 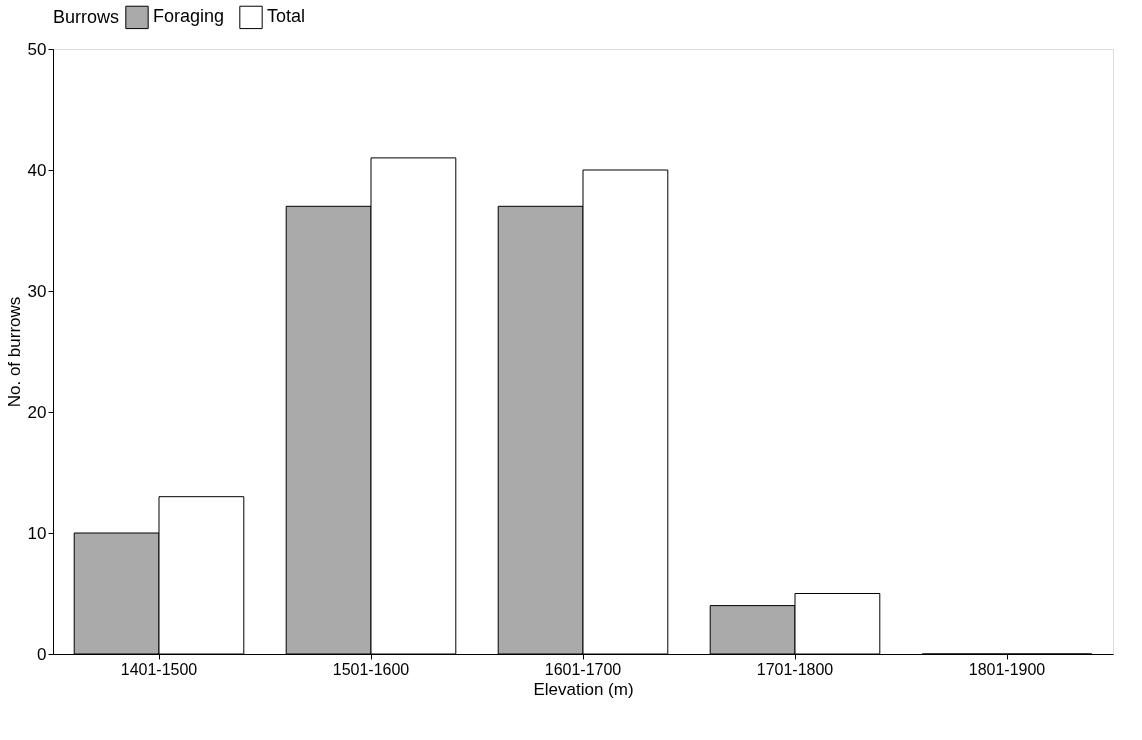 What do you see at coordinates (37, 170) in the screenshot?
I see `y-tick-label: 40` at bounding box center [37, 170].